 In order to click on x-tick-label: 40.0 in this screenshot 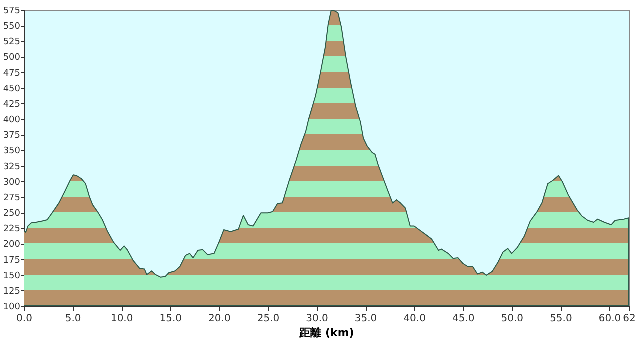, I will do `click(415, 319)`.